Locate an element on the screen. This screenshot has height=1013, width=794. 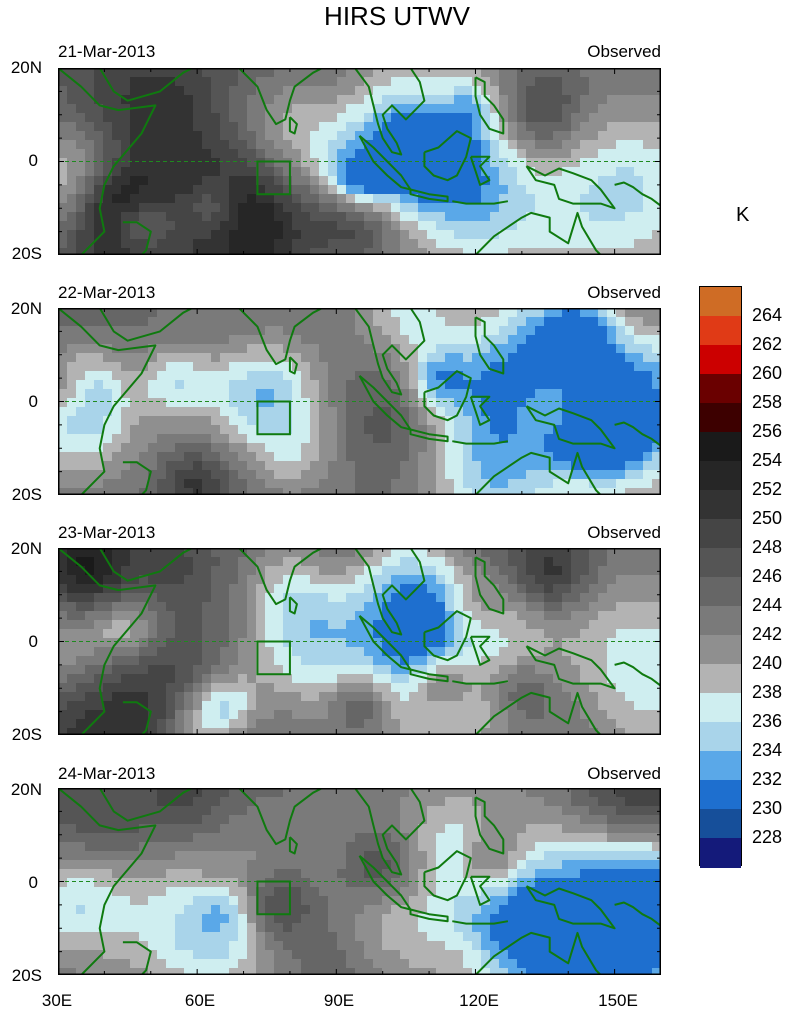
lon-label-120e: 120E is located at coordinates (479, 1000).